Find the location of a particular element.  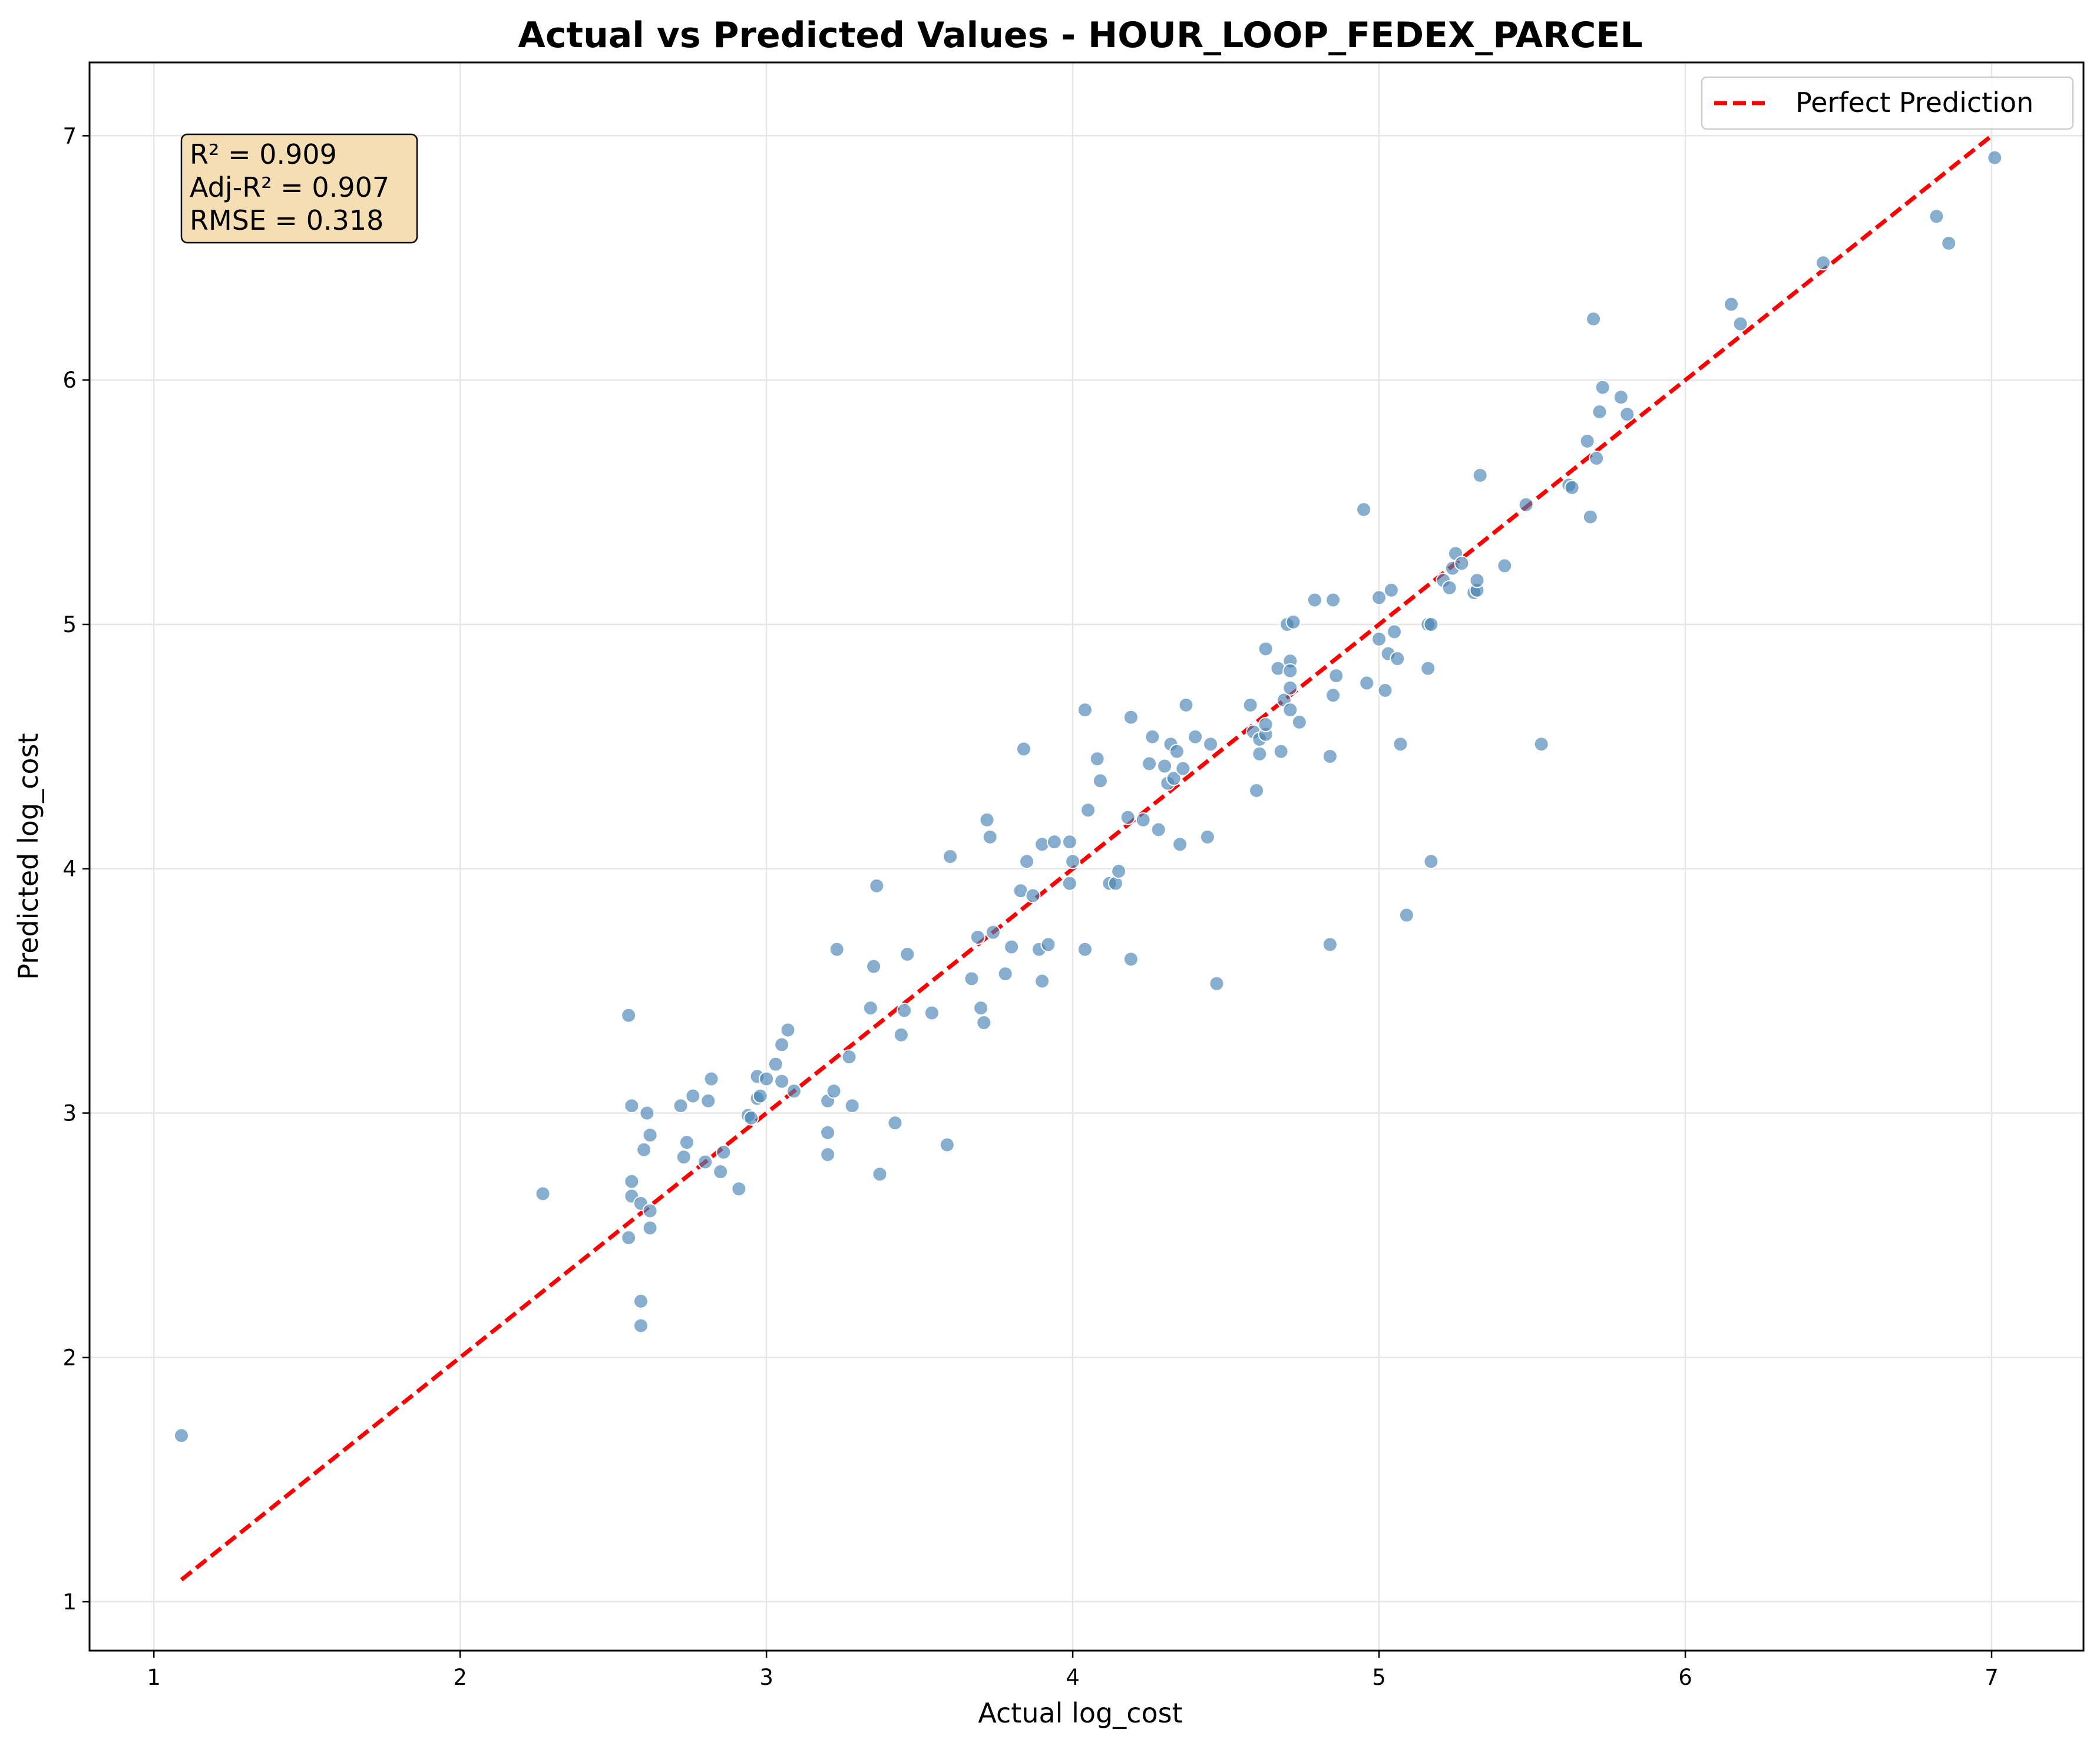

legend-label-perfect-prediction: Perfect Prediction is located at coordinates (1914, 102).